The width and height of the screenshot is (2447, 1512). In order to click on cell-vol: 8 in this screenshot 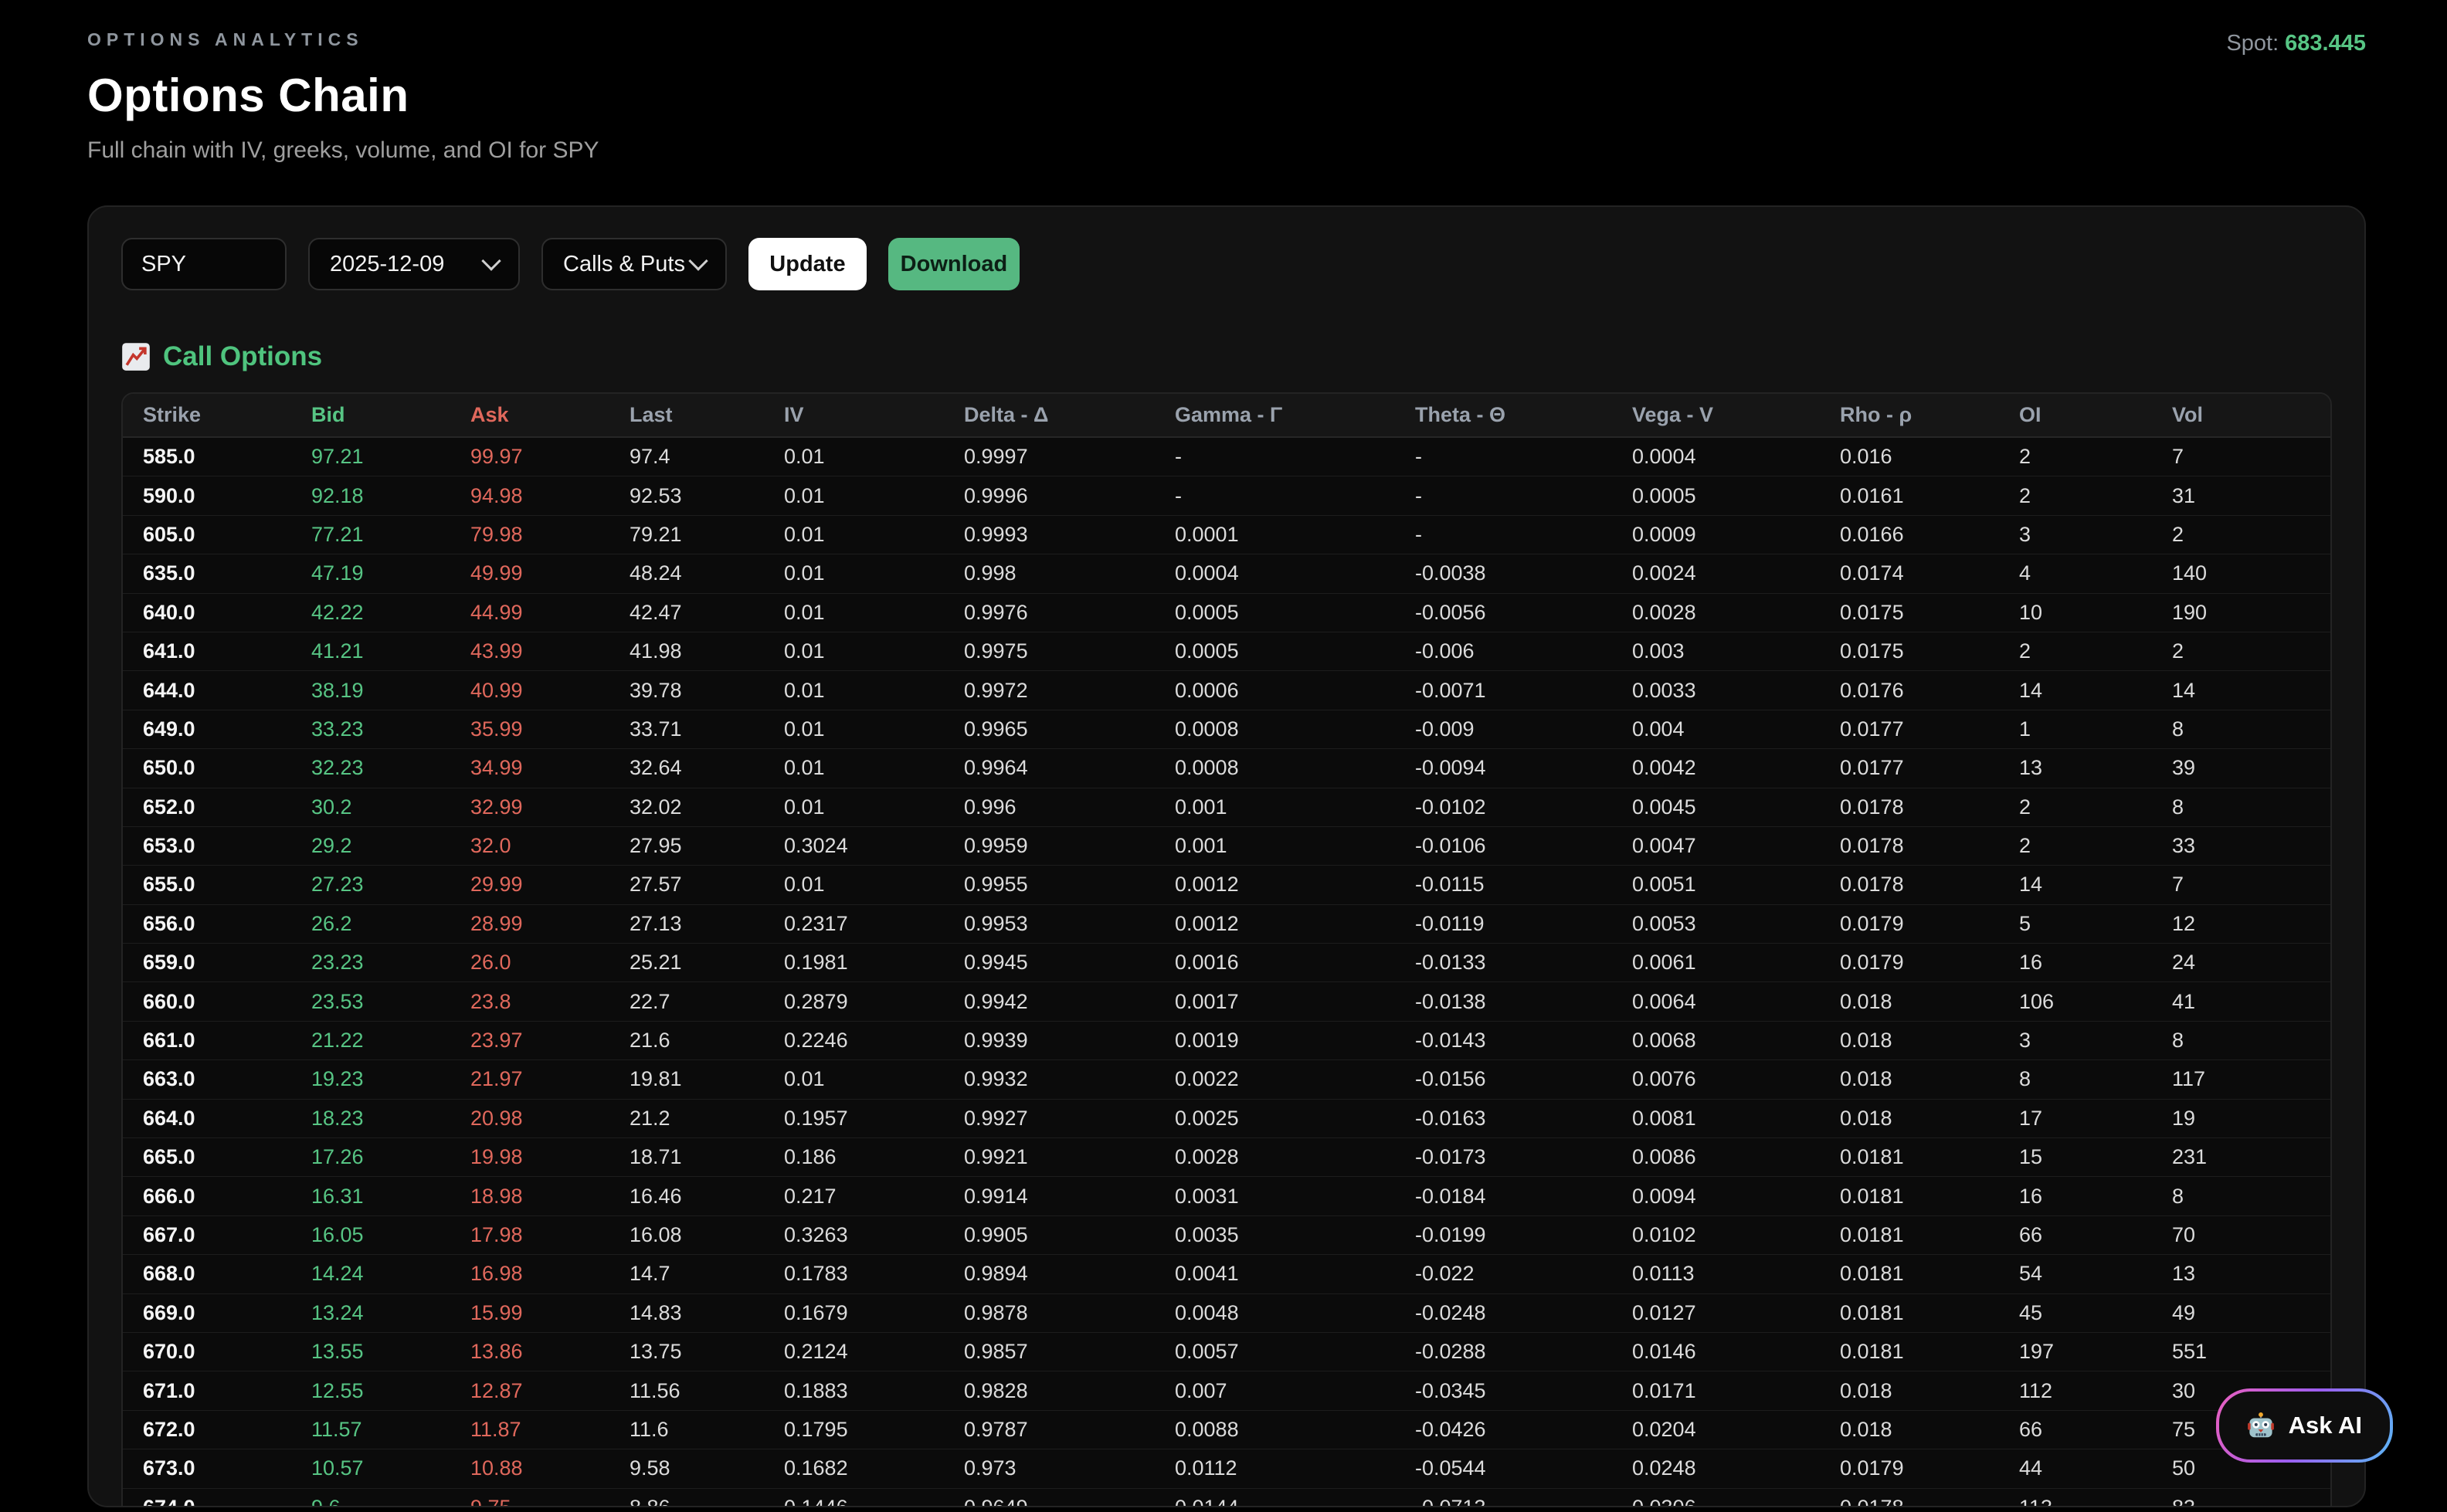, I will do `click(2178, 1041)`.